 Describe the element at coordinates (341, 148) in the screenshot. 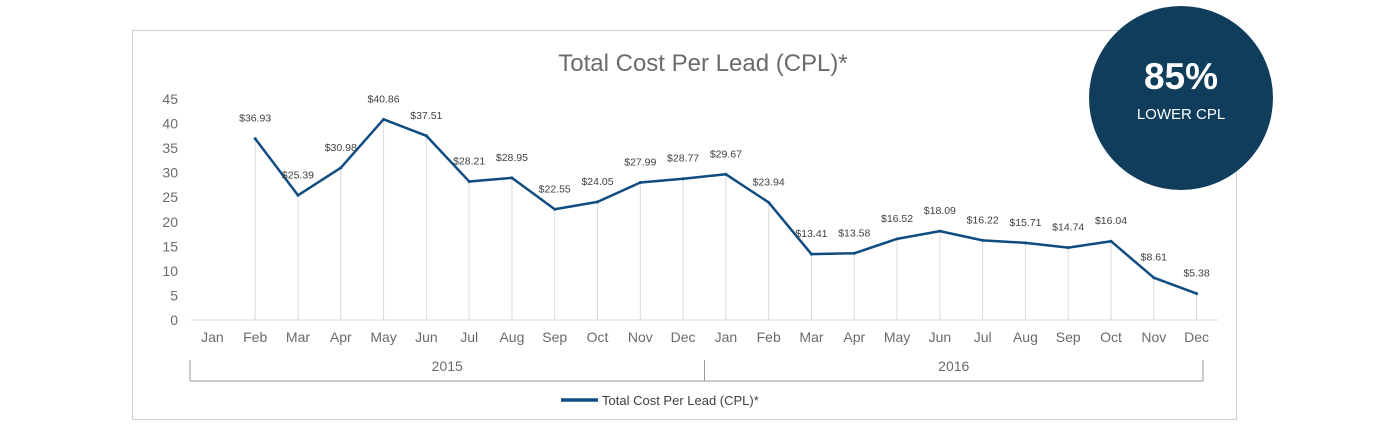

I see `data-label: $30.98` at that location.